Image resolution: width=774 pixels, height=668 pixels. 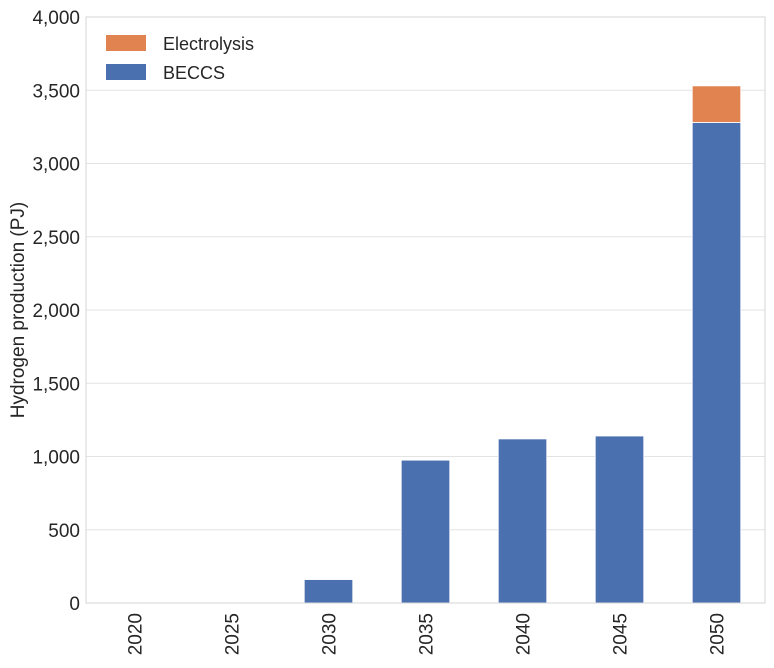 I want to click on x-tick-labels: 2020 2025 2030 2035 2040 2045 2050, so click(x=427, y=634).